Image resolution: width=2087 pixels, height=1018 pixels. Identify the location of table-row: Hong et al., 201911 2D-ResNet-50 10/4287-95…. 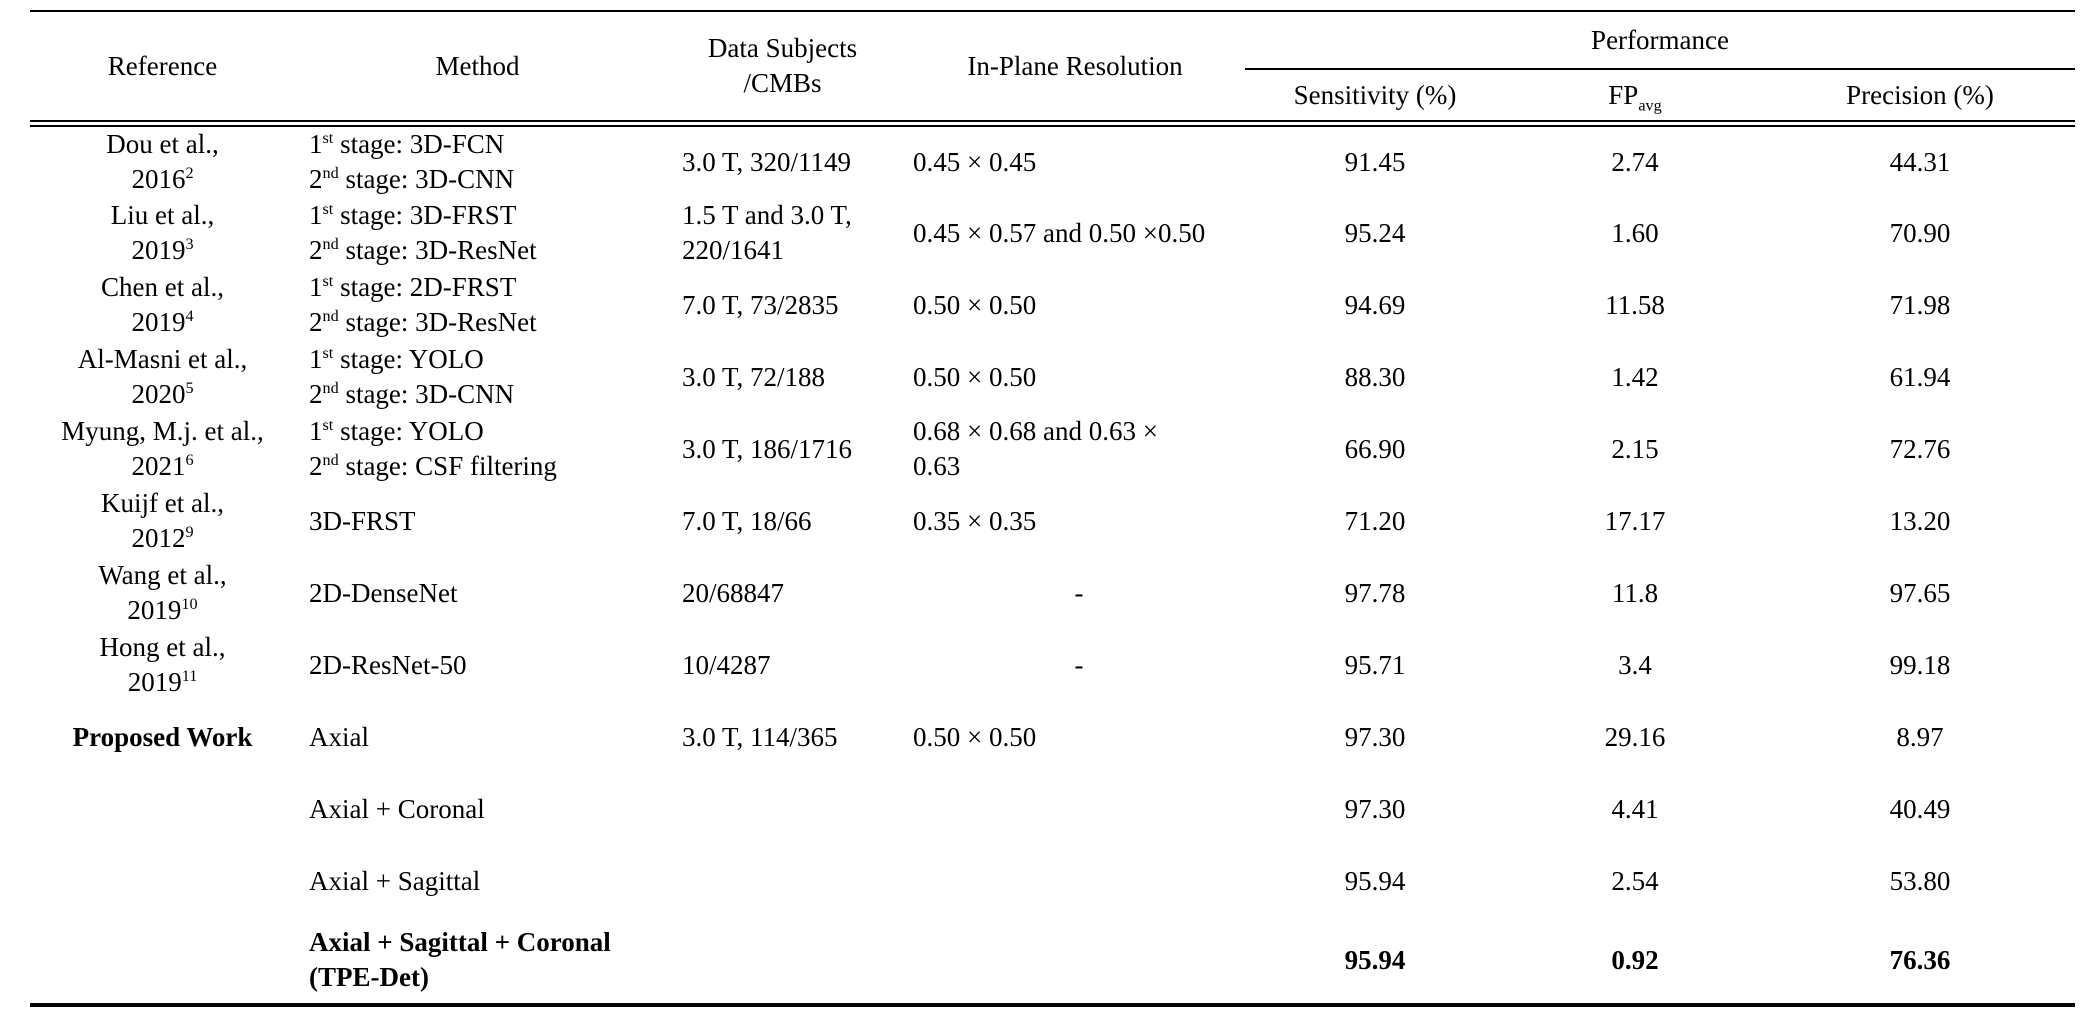
(1052, 665).